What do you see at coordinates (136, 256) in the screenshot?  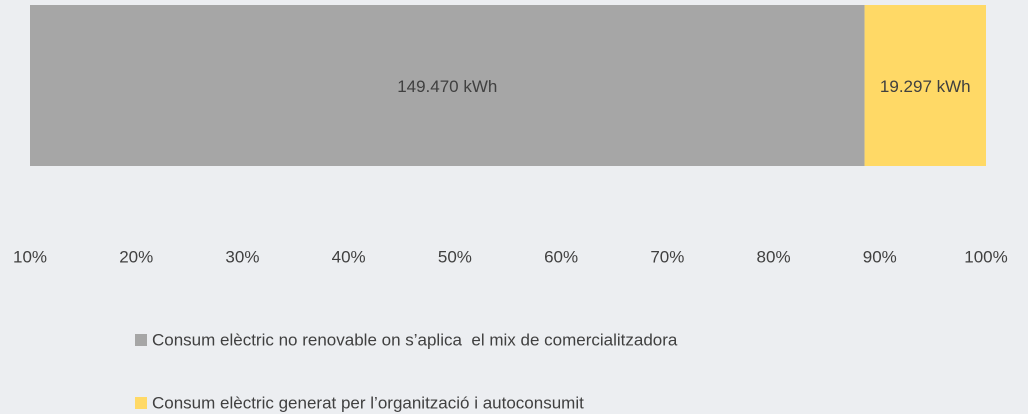 I see `x-tick-label: 20%` at bounding box center [136, 256].